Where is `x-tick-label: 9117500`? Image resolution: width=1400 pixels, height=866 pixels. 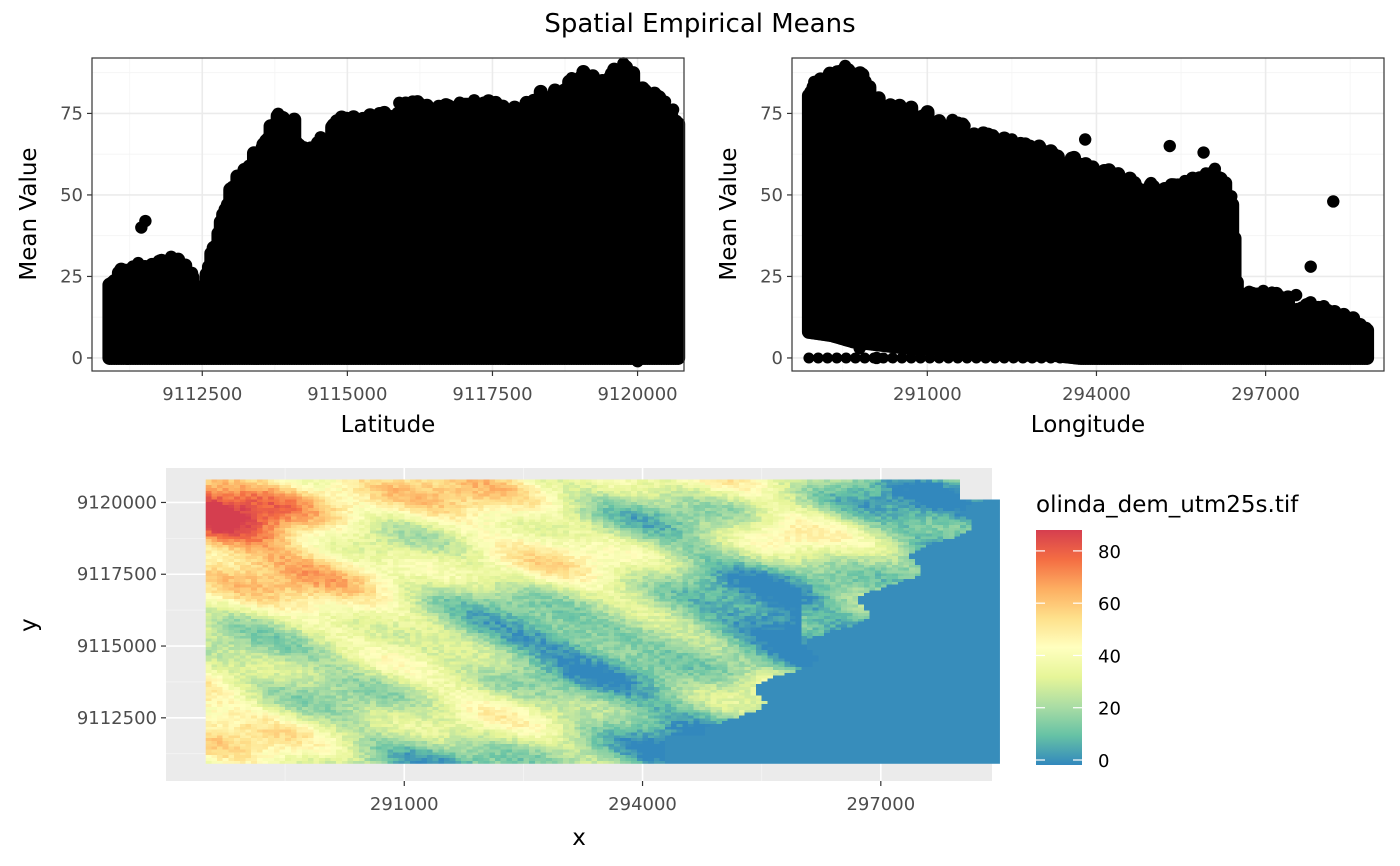
x-tick-label: 9117500 is located at coordinates (492, 394).